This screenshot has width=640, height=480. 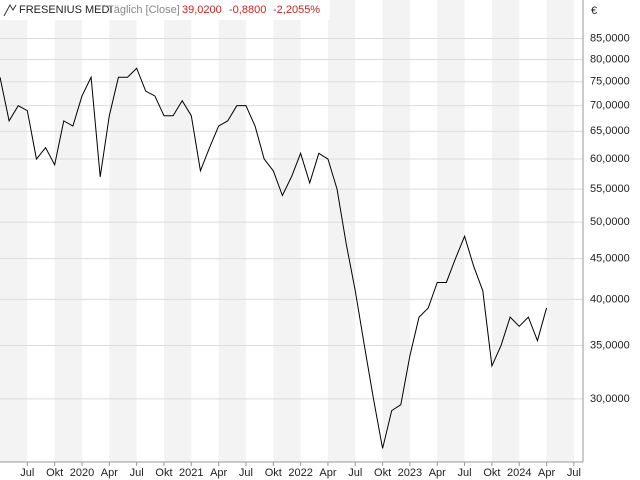 I want to click on y-tick-label: 35,0000, so click(x=610, y=345).